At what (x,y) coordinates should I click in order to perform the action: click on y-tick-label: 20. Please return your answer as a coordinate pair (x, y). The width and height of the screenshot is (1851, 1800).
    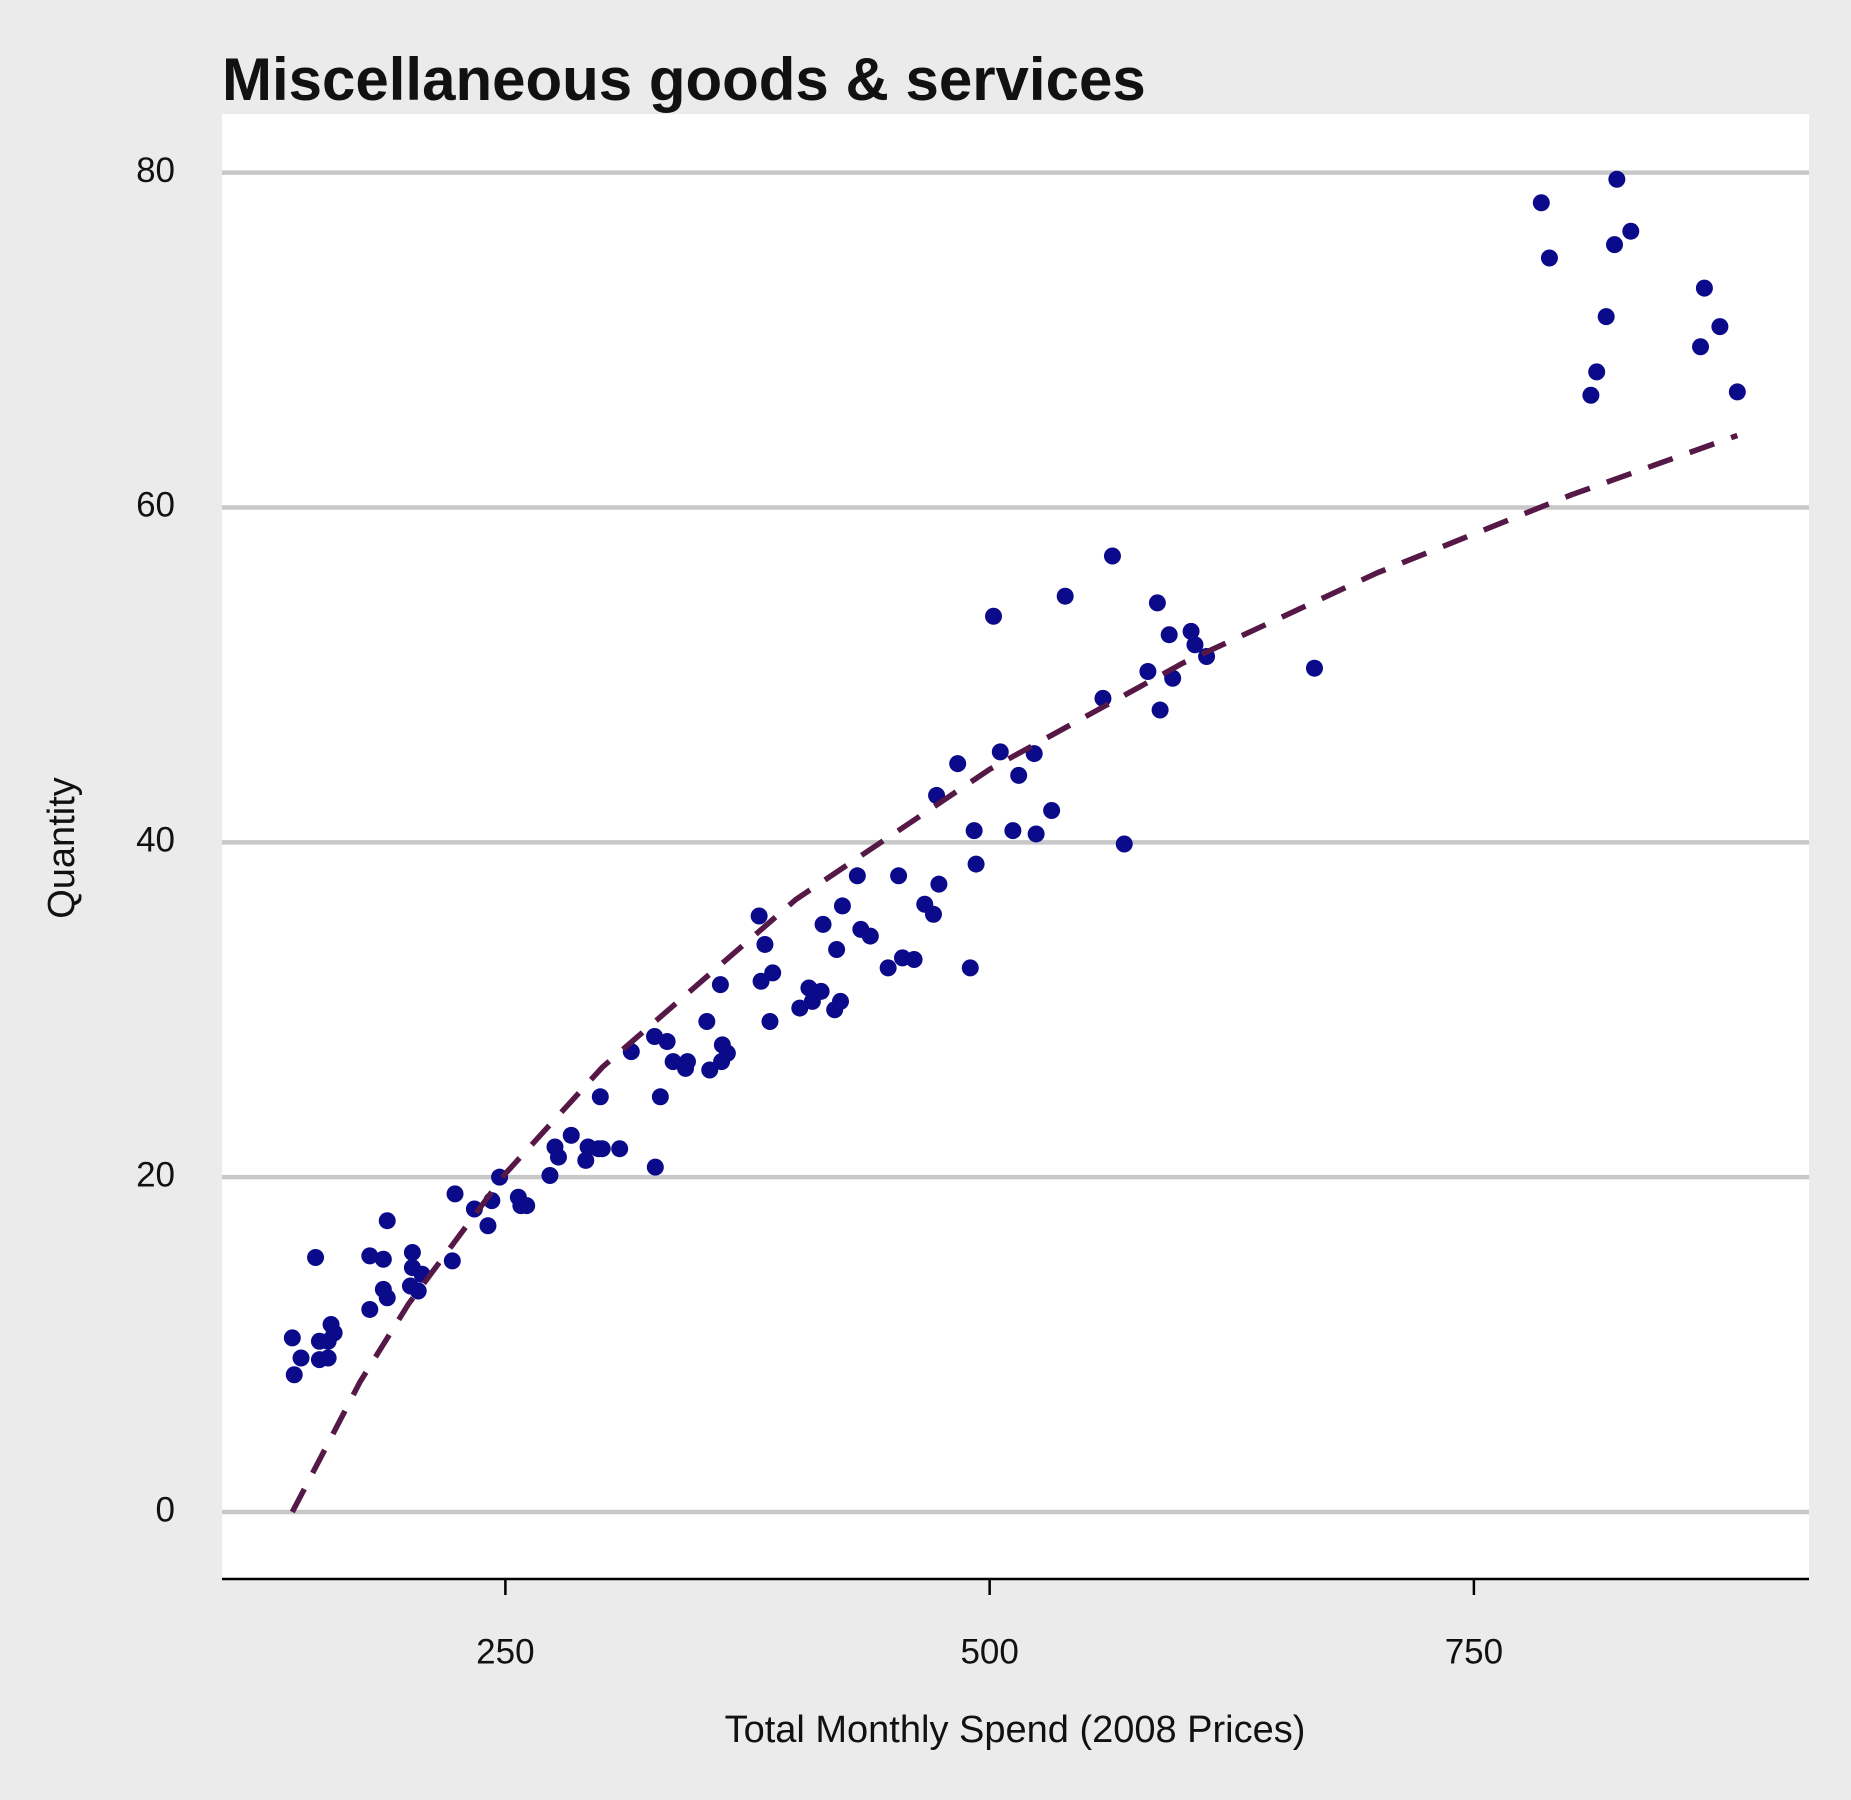
    Looking at the image, I should click on (155, 1174).